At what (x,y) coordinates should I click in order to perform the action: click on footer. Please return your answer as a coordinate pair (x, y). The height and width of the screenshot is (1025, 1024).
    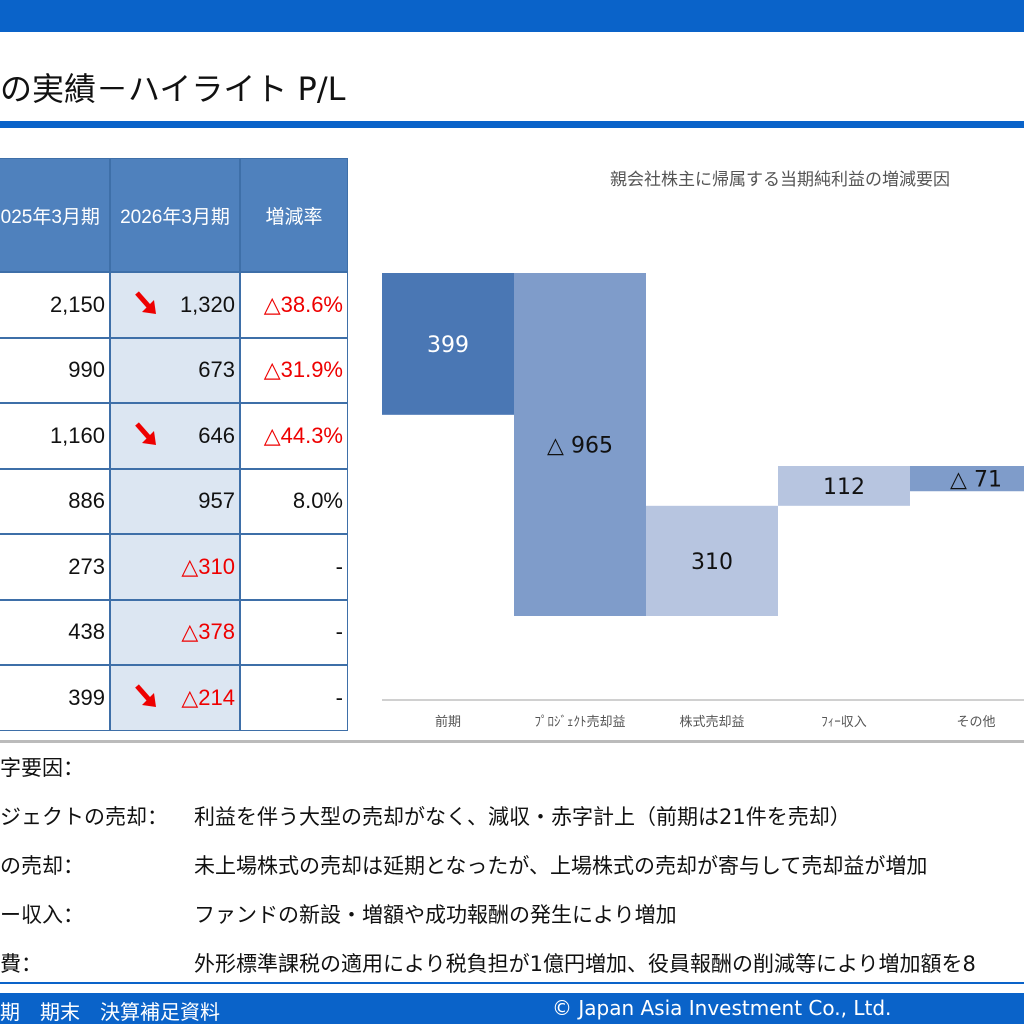
    Looking at the image, I should click on (512, 1008).